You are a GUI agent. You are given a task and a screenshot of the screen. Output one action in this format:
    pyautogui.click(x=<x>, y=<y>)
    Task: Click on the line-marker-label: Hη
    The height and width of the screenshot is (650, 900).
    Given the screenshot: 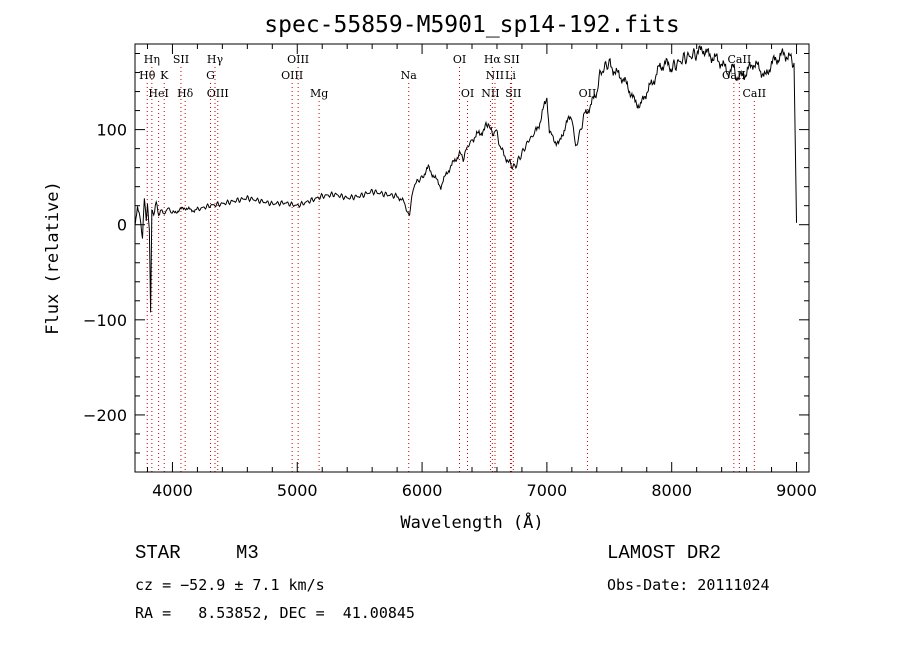 What is the action you would take?
    pyautogui.click(x=152, y=59)
    